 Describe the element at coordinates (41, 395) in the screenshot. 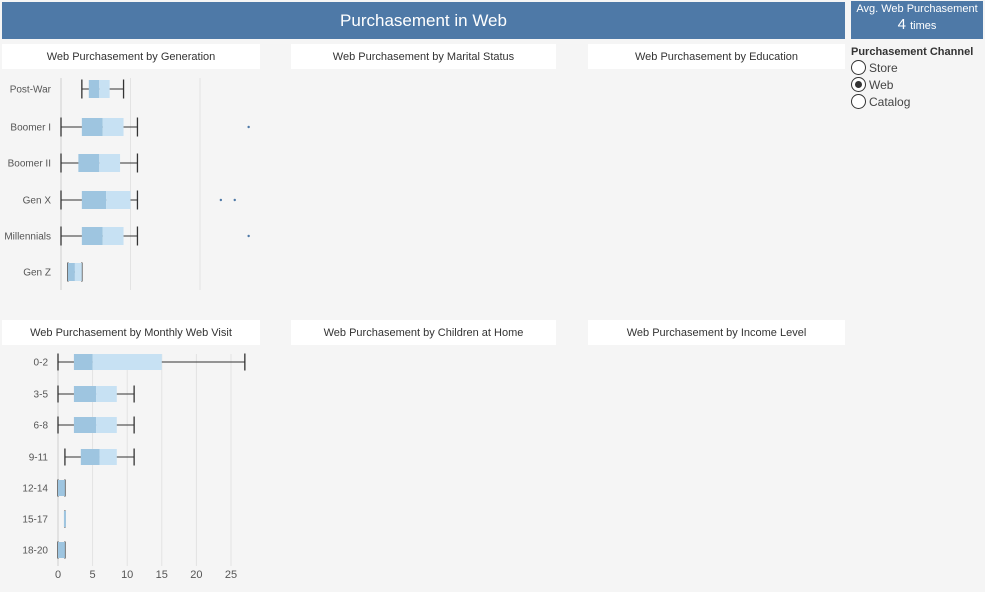

I see `category-label: 3-5` at that location.